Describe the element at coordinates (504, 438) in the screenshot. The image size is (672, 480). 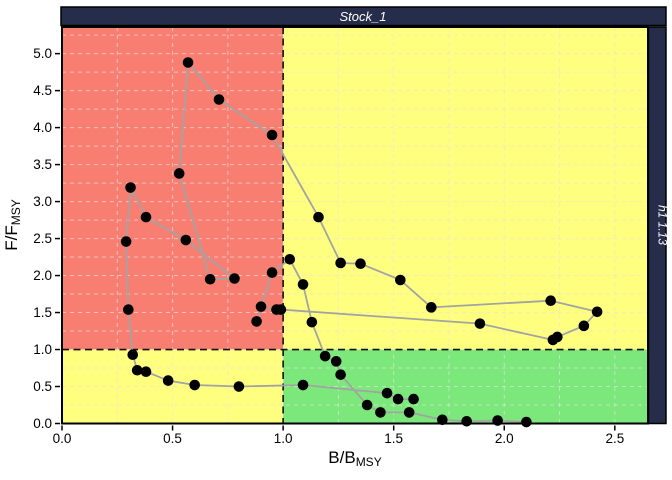
I see `x-tick-label: 2.0` at that location.